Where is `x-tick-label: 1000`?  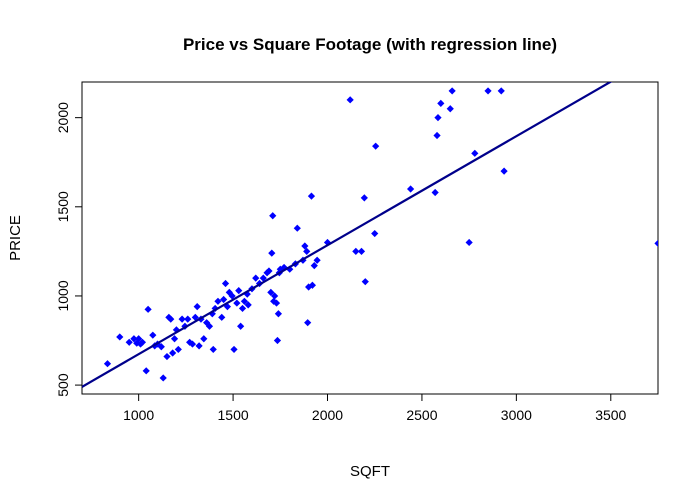
x-tick-label: 1000 is located at coordinates (138, 415).